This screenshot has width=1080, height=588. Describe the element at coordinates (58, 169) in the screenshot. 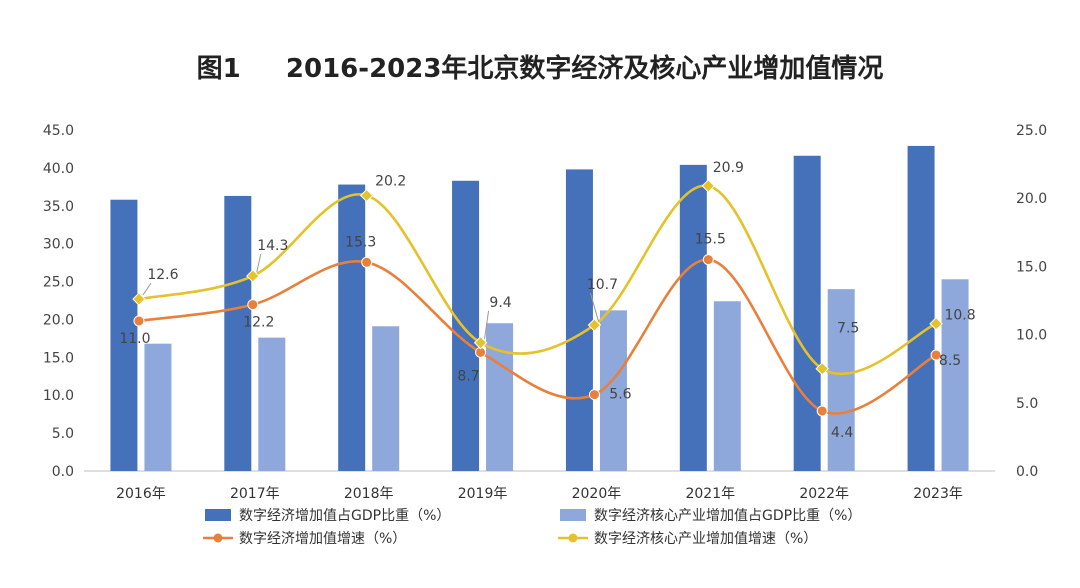

I see `y-left-tick-label: 40.0` at that location.